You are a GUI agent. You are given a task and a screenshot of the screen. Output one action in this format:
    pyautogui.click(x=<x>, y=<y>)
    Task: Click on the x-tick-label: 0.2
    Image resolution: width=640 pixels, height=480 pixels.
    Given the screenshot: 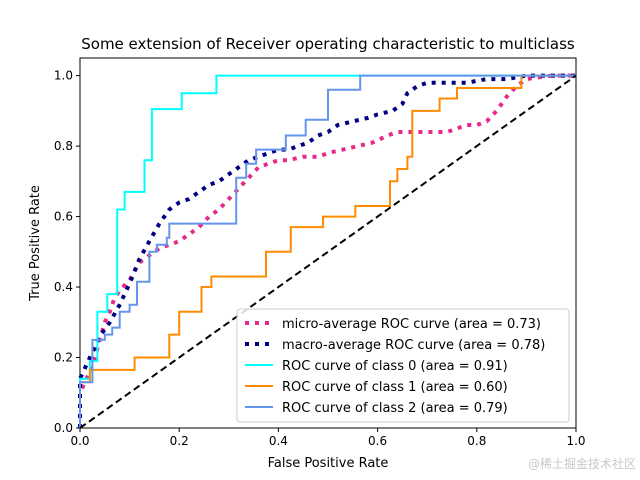 What is the action you would take?
    pyautogui.click(x=179, y=441)
    